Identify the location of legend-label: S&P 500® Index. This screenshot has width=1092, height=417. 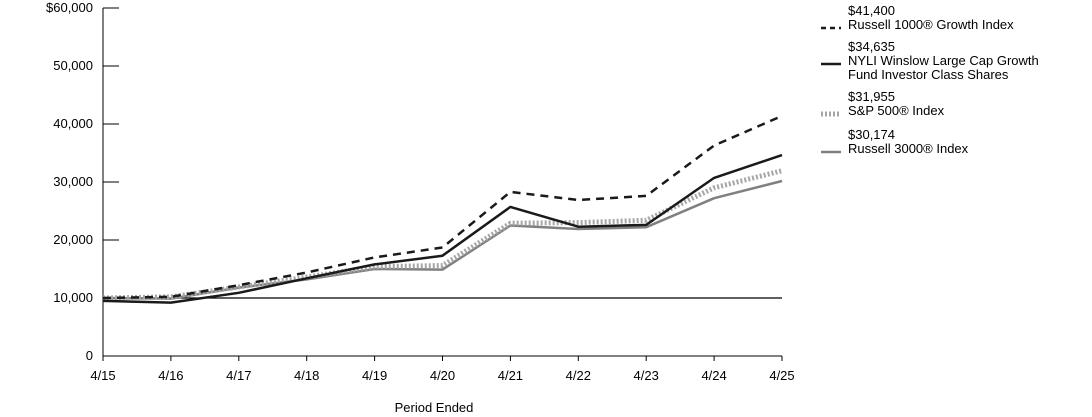
(896, 110).